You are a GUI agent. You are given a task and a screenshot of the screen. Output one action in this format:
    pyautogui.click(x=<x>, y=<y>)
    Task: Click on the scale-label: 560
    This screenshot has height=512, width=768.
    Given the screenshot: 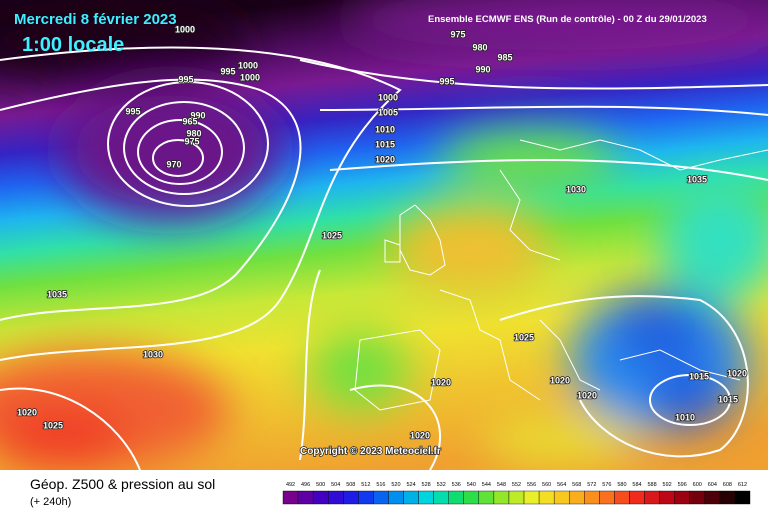 What is the action you would take?
    pyautogui.click(x=546, y=485)
    